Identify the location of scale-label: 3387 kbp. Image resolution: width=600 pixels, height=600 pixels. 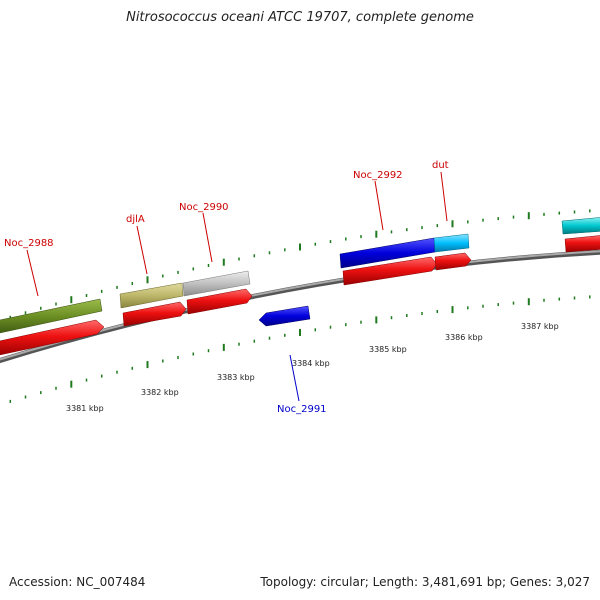
(540, 326).